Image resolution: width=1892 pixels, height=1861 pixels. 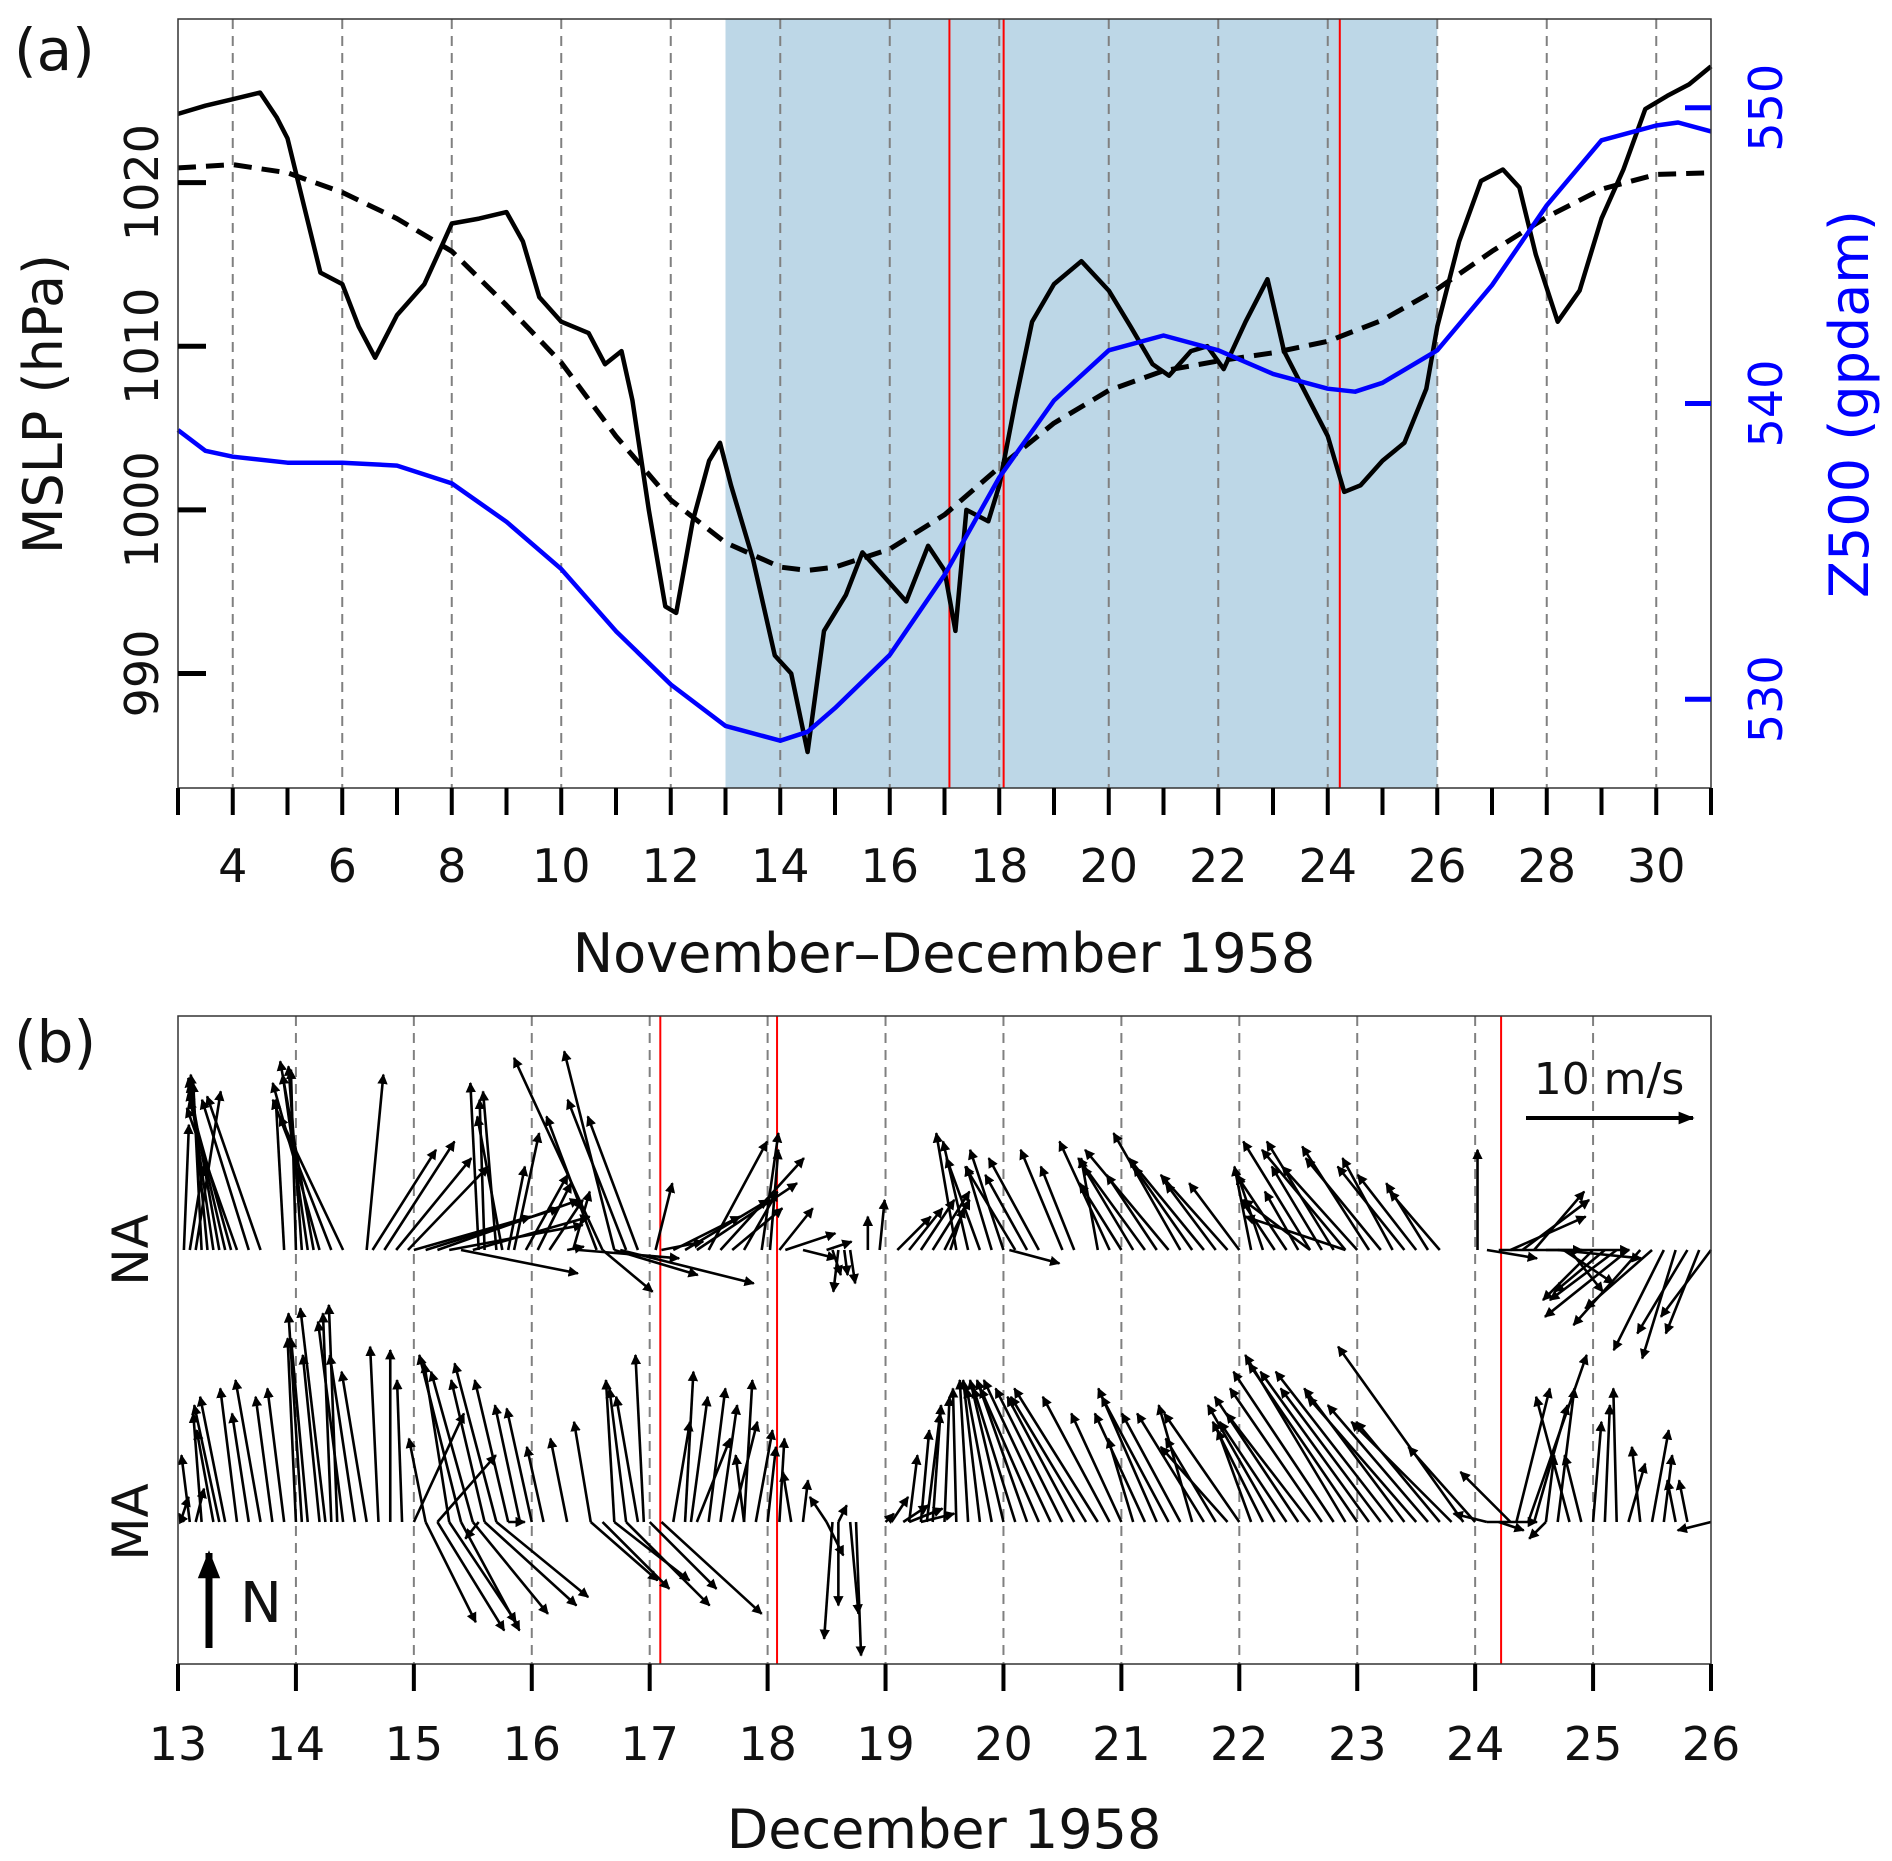 What do you see at coordinates (1766, 108) in the screenshot?
I see `y-tick-label-right: 550` at bounding box center [1766, 108].